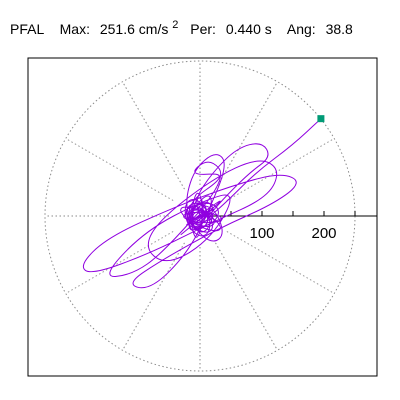  What do you see at coordinates (175, 25) in the screenshot?
I see `max-exponent: 2` at bounding box center [175, 25].